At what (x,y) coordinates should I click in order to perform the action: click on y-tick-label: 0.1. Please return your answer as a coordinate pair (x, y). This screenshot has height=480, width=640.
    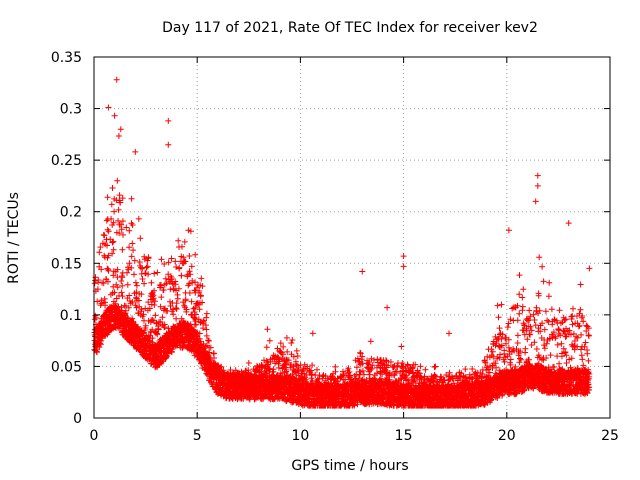
    Looking at the image, I should click on (71, 316).